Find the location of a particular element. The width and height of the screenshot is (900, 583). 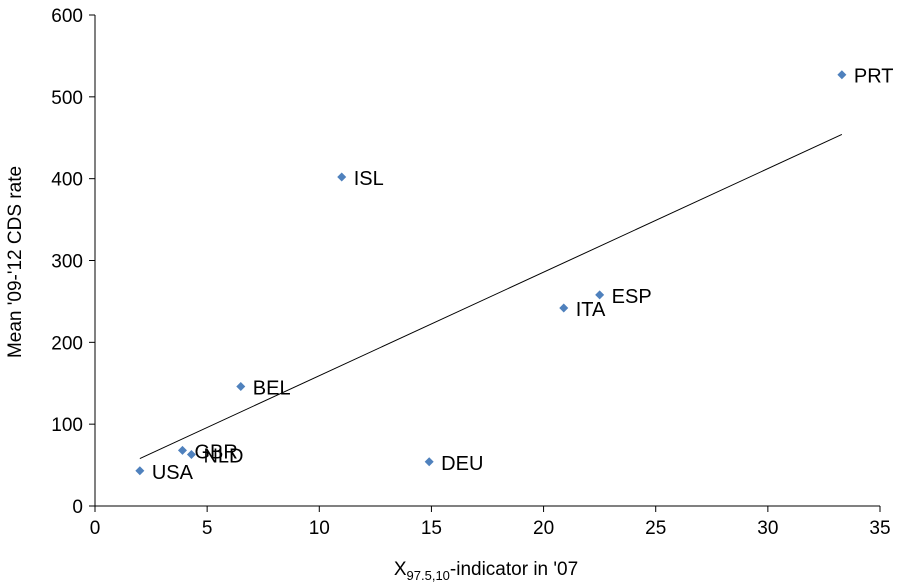

x-tick-label: 30 is located at coordinates (767, 528).